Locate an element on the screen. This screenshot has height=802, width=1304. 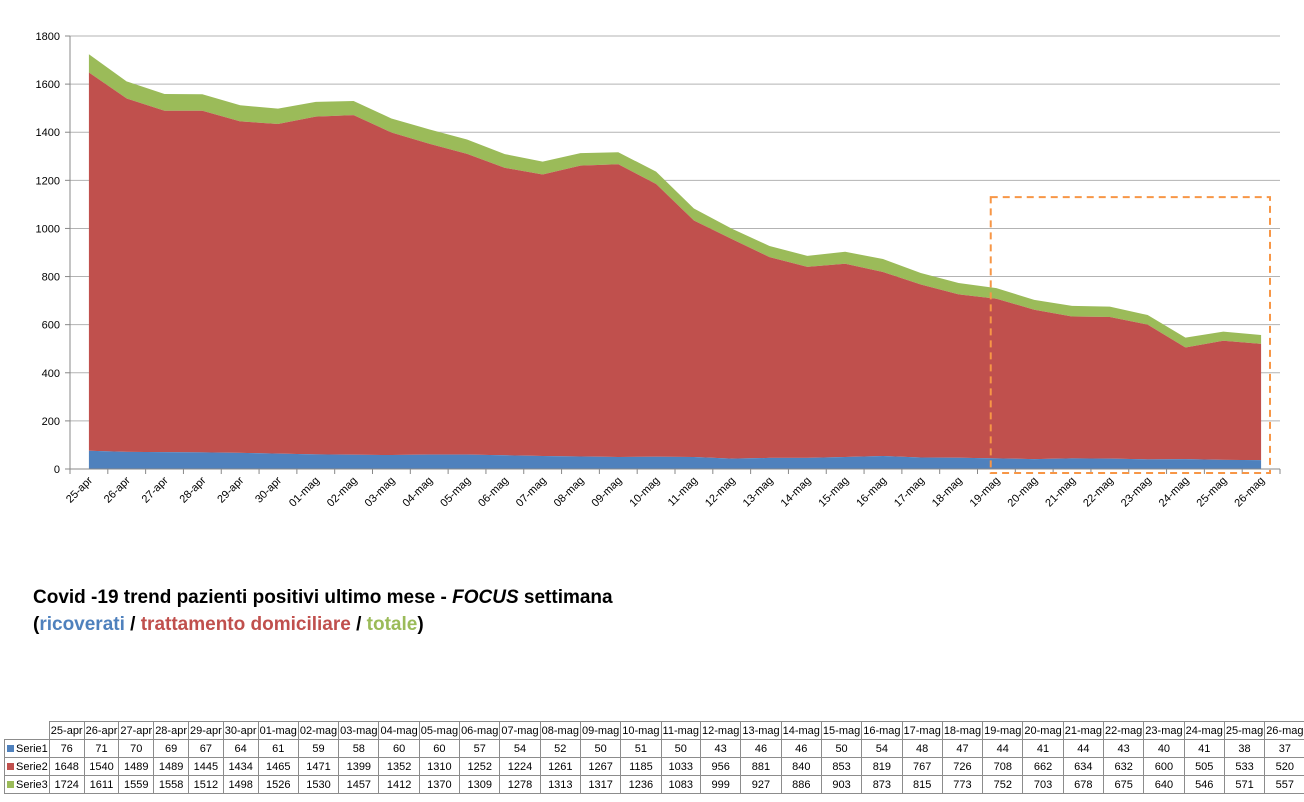
table-cell: 873 is located at coordinates (882, 784).